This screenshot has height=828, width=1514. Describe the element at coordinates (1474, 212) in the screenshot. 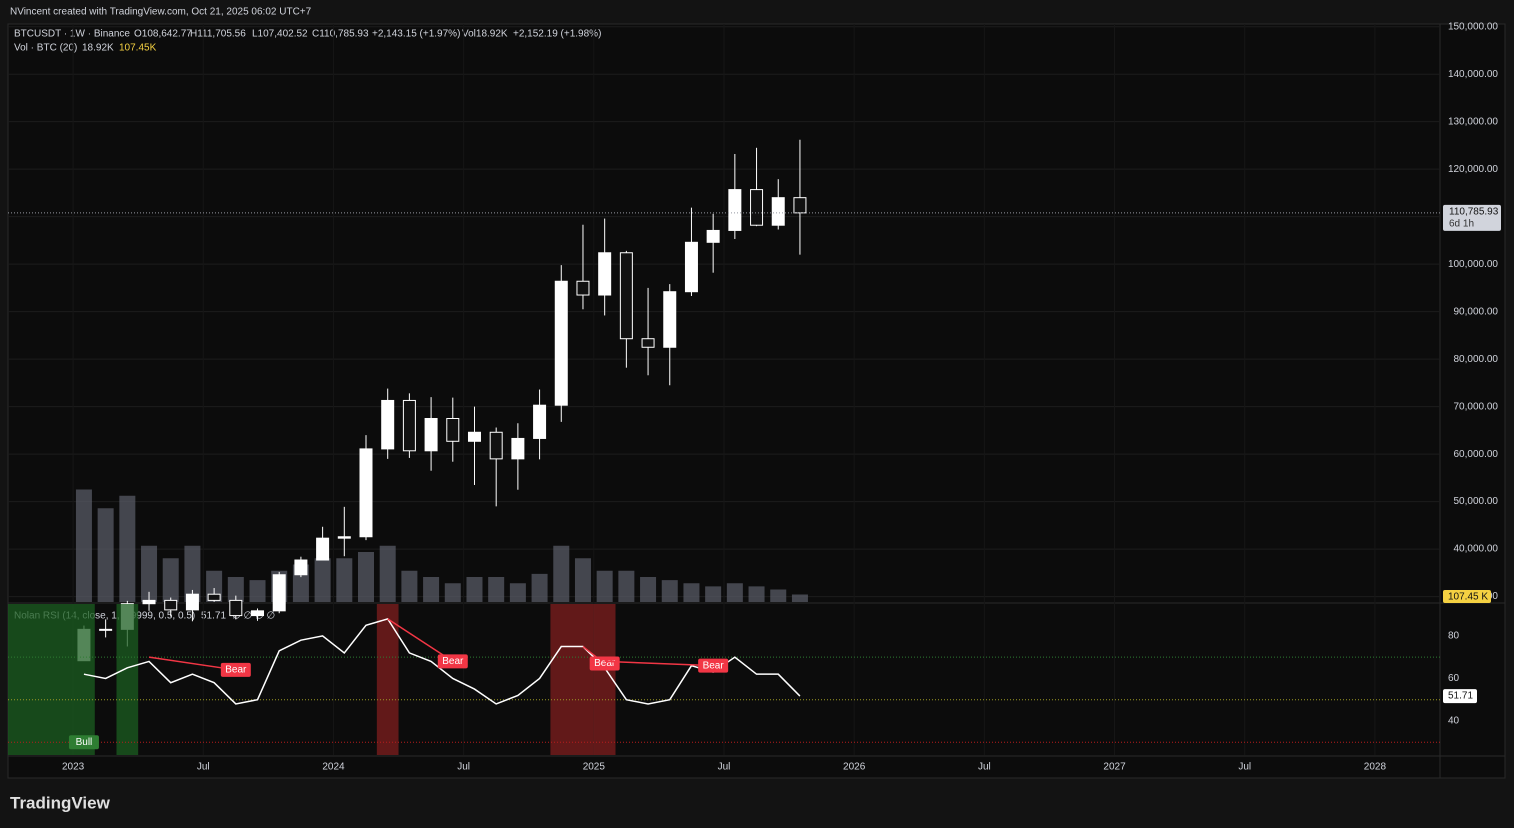

I see `last-price-label: 110,785.93` at that location.